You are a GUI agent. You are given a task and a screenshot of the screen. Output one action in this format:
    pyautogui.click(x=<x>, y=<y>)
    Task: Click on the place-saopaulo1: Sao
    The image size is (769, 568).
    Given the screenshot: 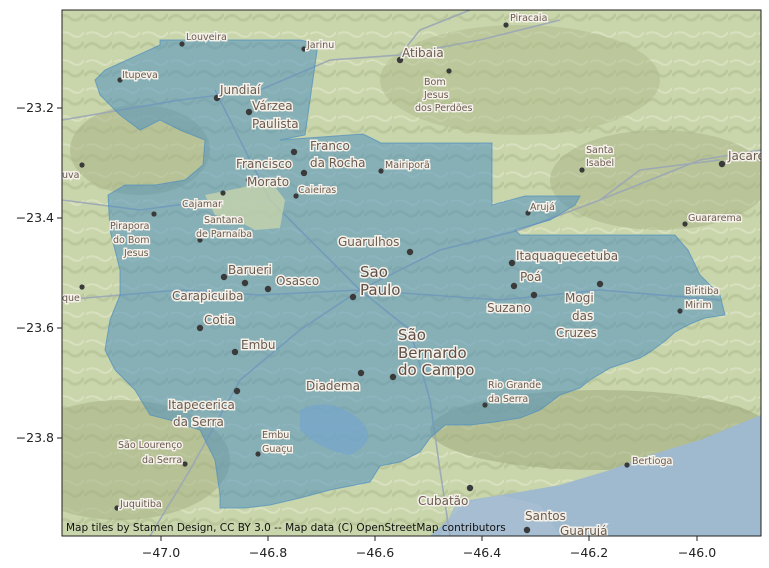 What is the action you would take?
    pyautogui.click(x=374, y=272)
    